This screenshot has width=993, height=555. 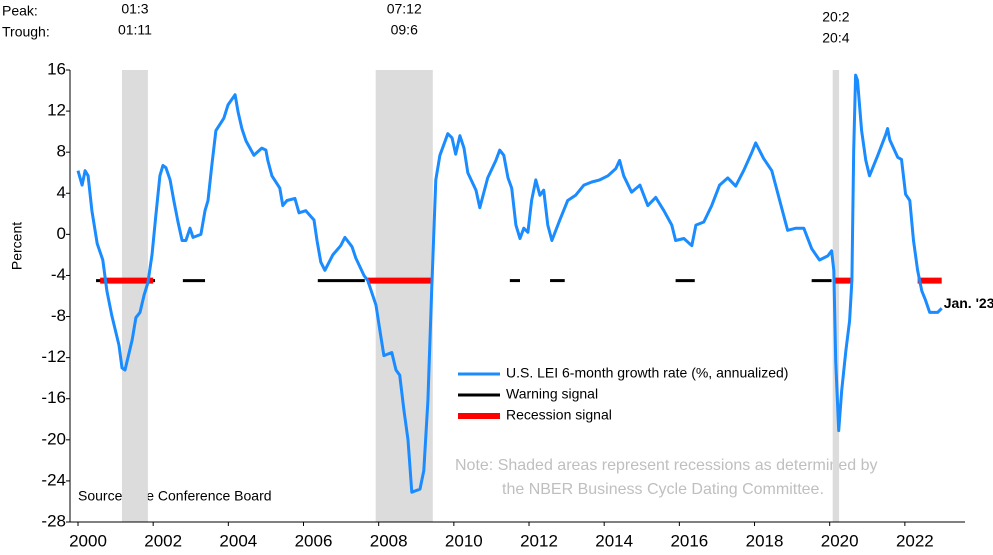 What do you see at coordinates (61, 192) in the screenshot?
I see `y-tick-label: 4` at bounding box center [61, 192].